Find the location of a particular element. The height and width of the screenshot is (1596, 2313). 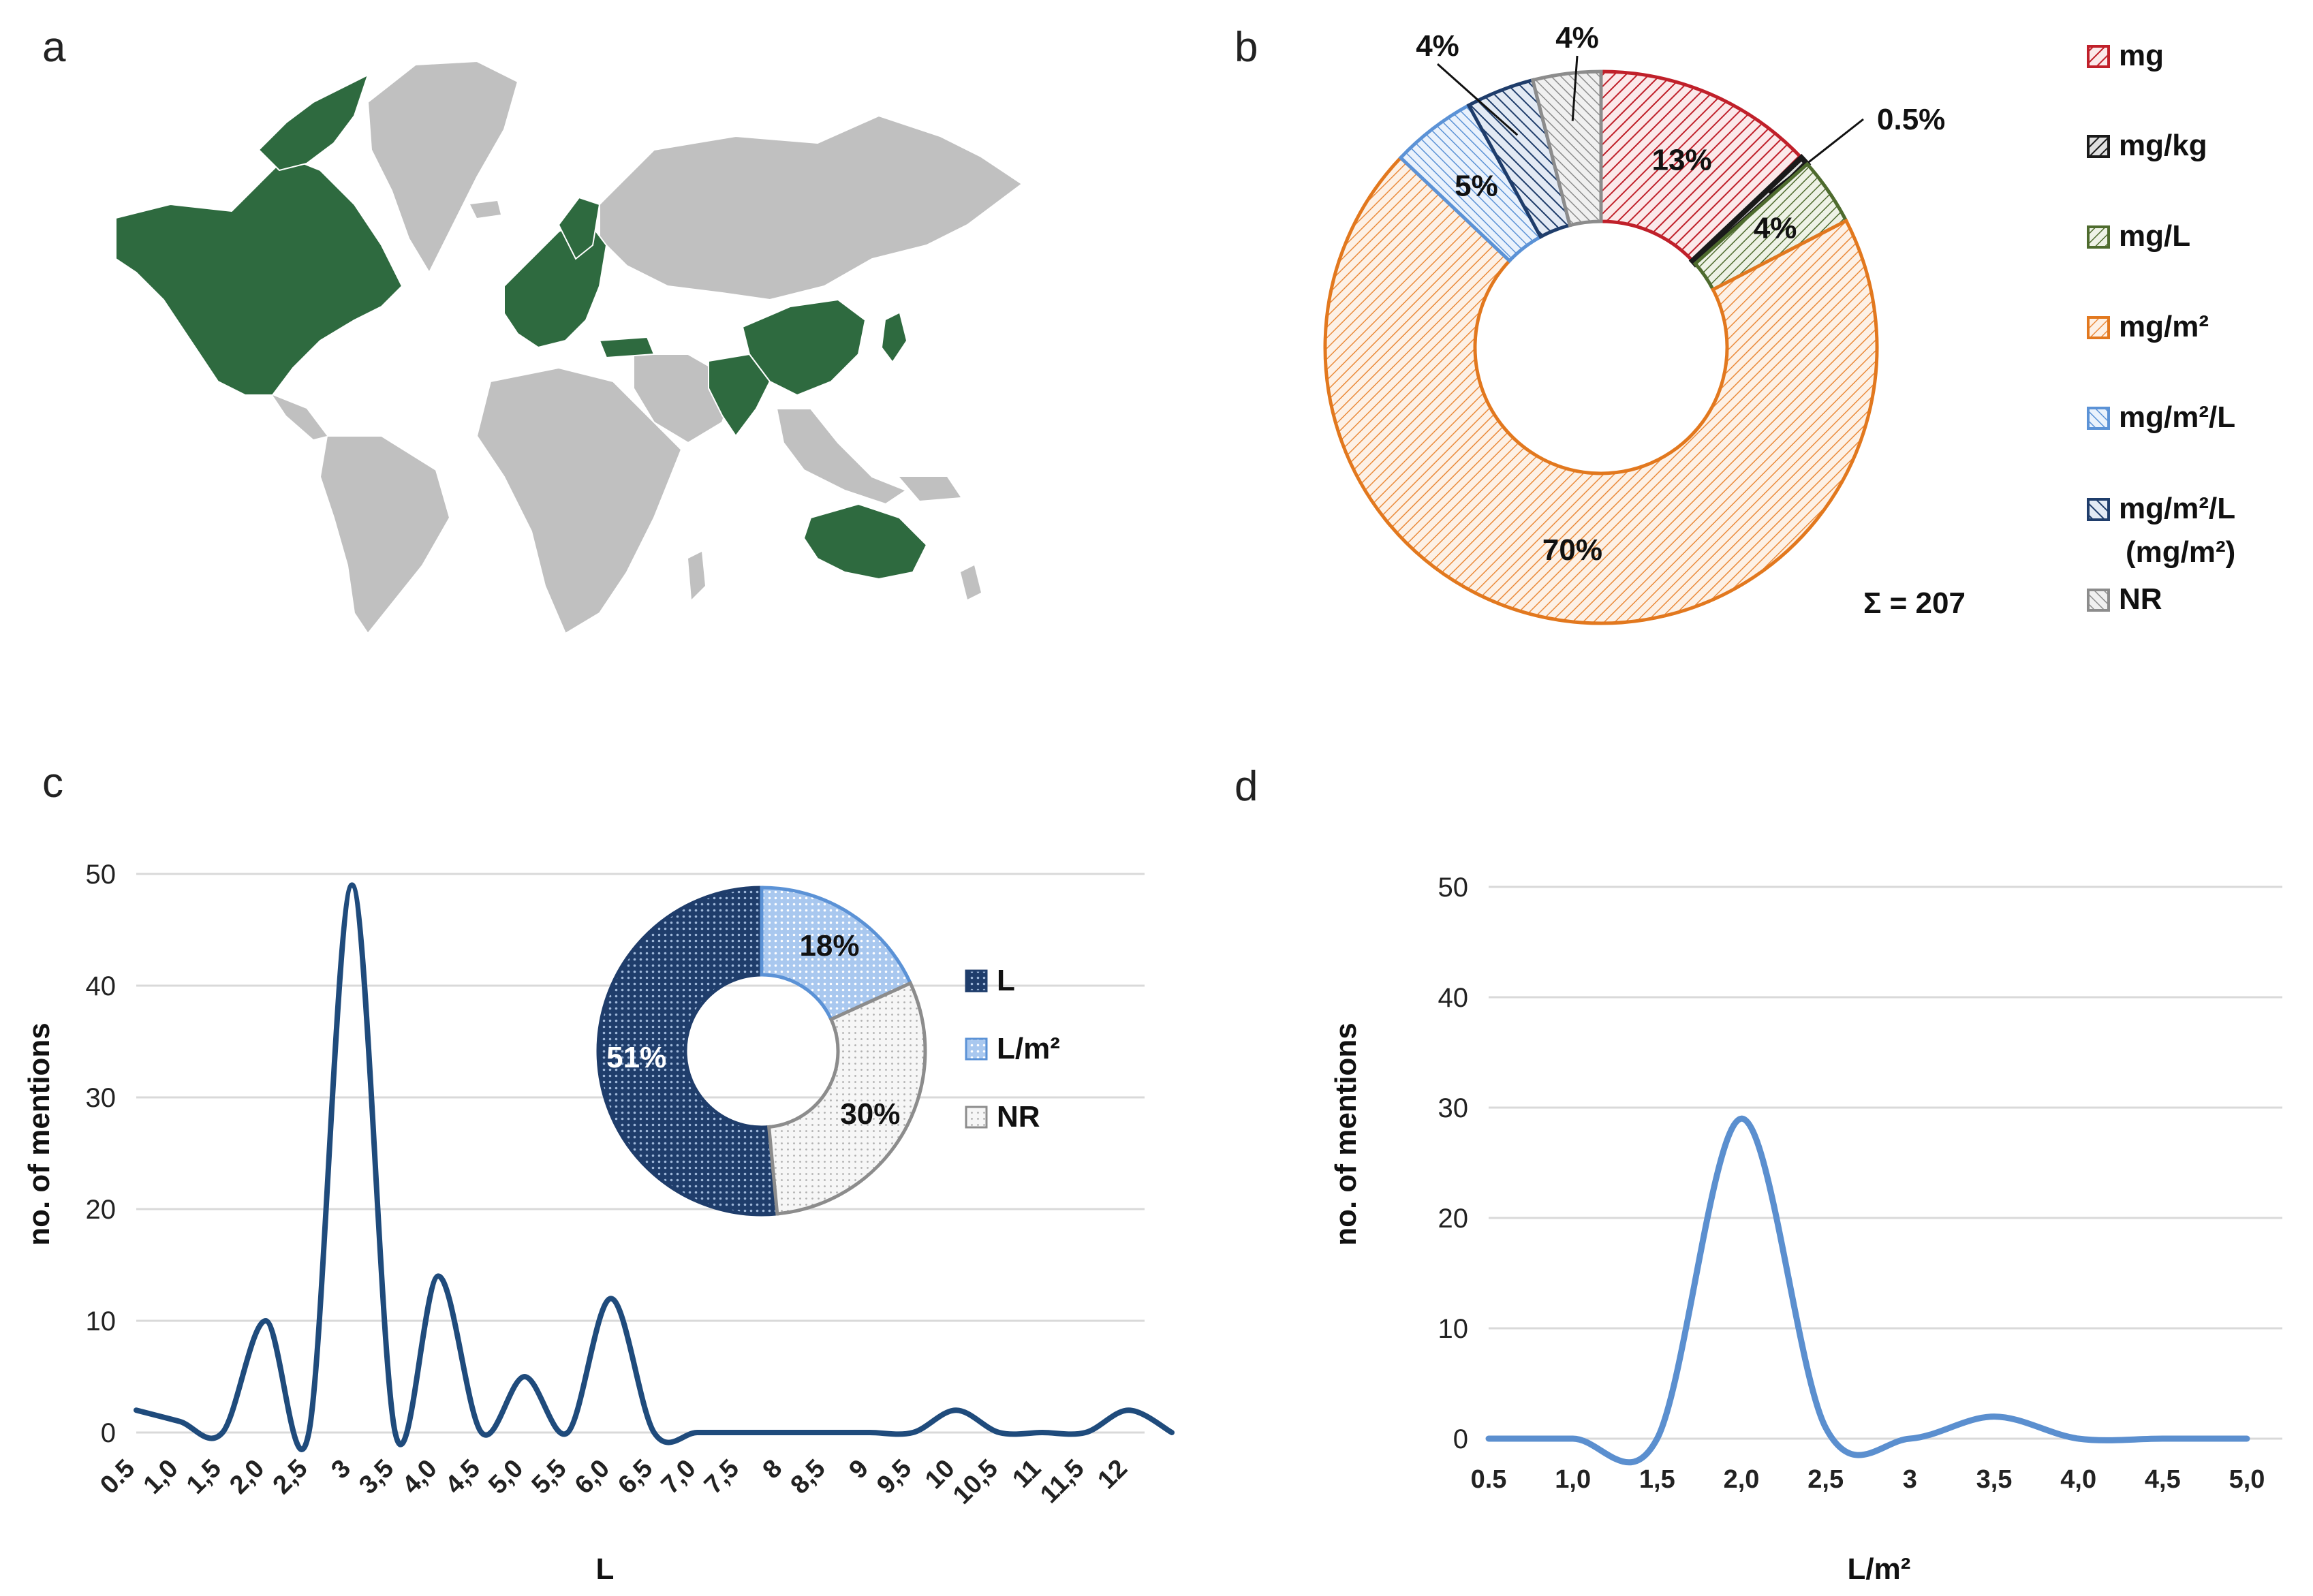

svg-text: L/m² is located at coordinates (1028, 1048).